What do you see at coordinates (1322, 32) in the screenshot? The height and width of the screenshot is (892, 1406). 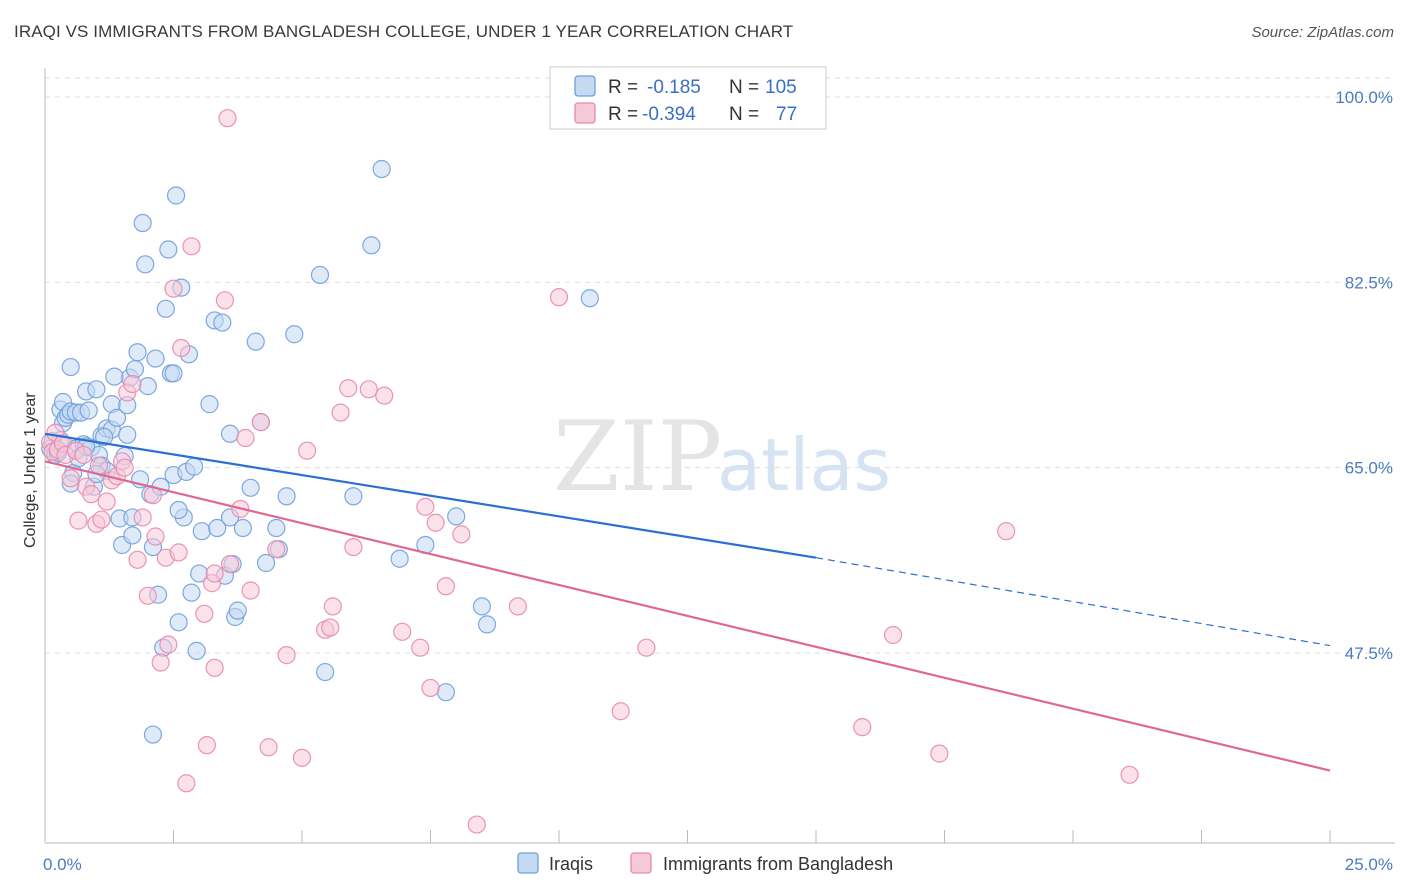 I see `source-label: Source: ZipAtlas.com` at bounding box center [1322, 32].